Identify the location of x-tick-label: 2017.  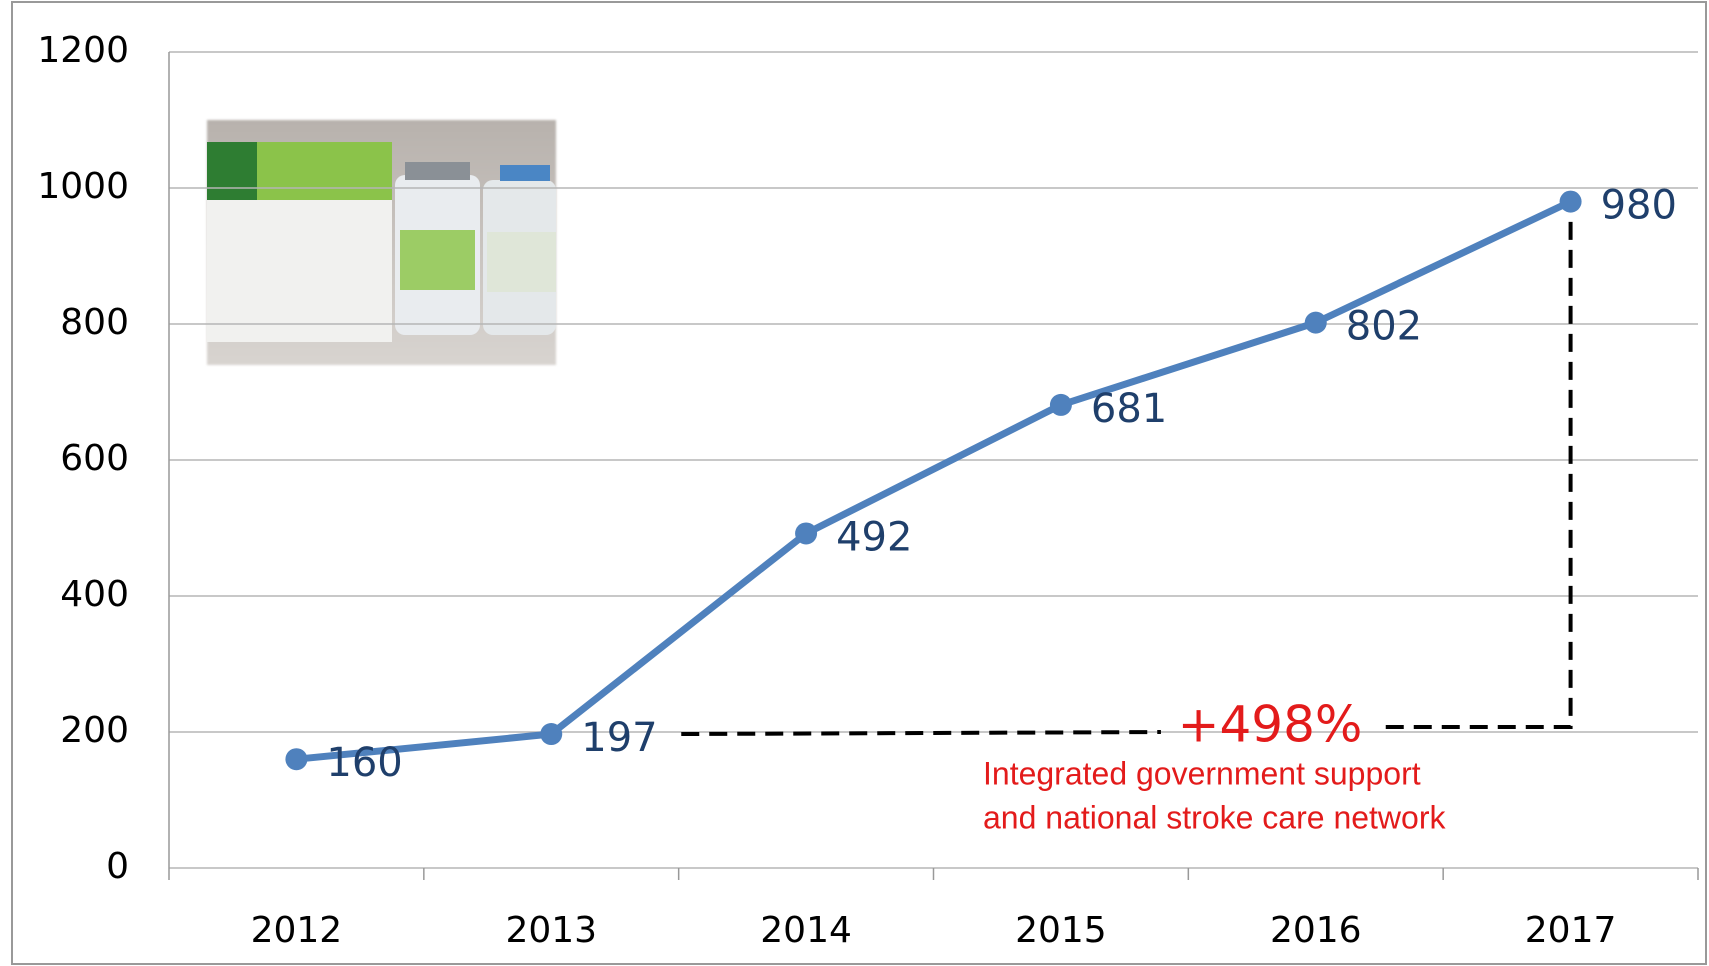
(1571, 930).